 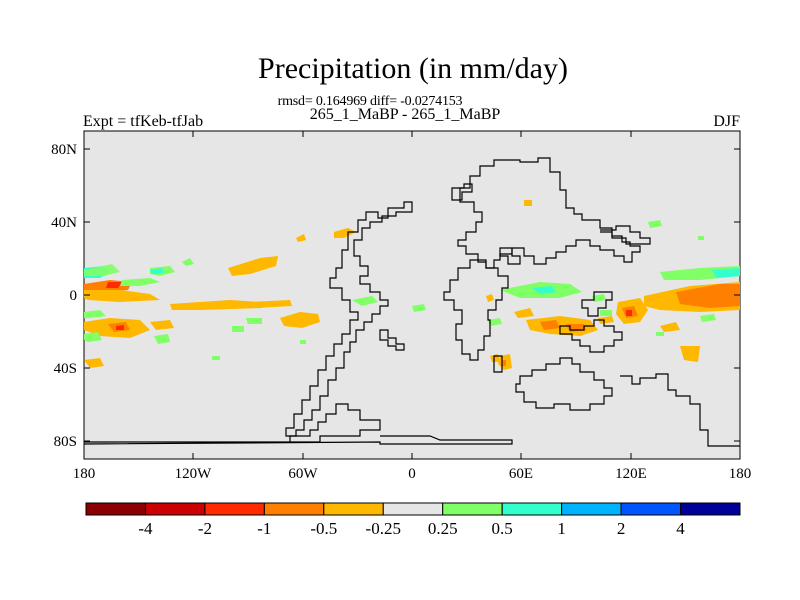 I want to click on x-tick-label: 60W, so click(x=303, y=474).